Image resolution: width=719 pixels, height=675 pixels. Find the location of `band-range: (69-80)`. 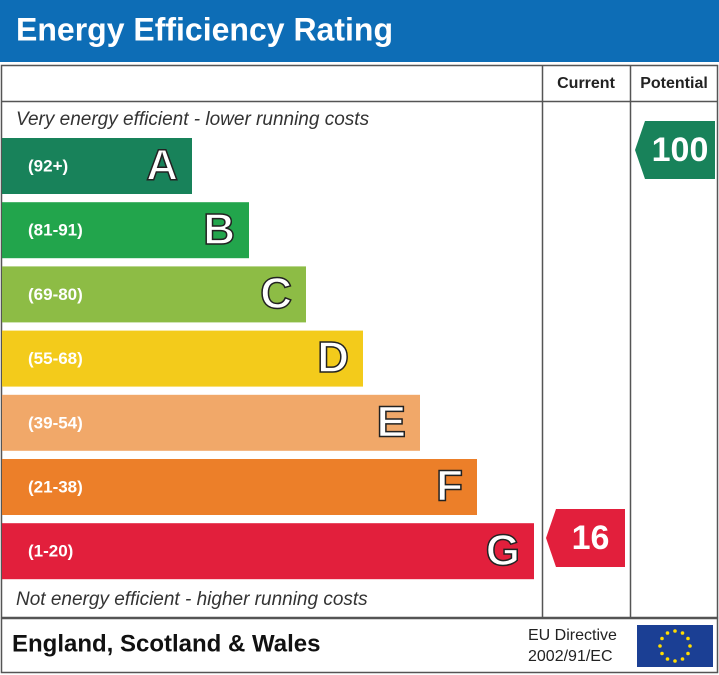

band-range: (69-80) is located at coordinates (55, 294).